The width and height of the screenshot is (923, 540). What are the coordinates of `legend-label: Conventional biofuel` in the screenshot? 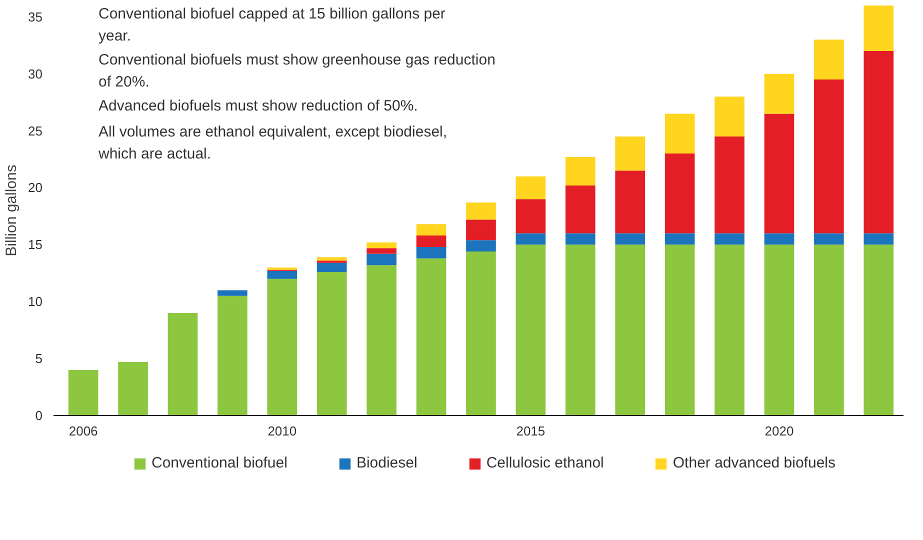 It's located at (220, 463).